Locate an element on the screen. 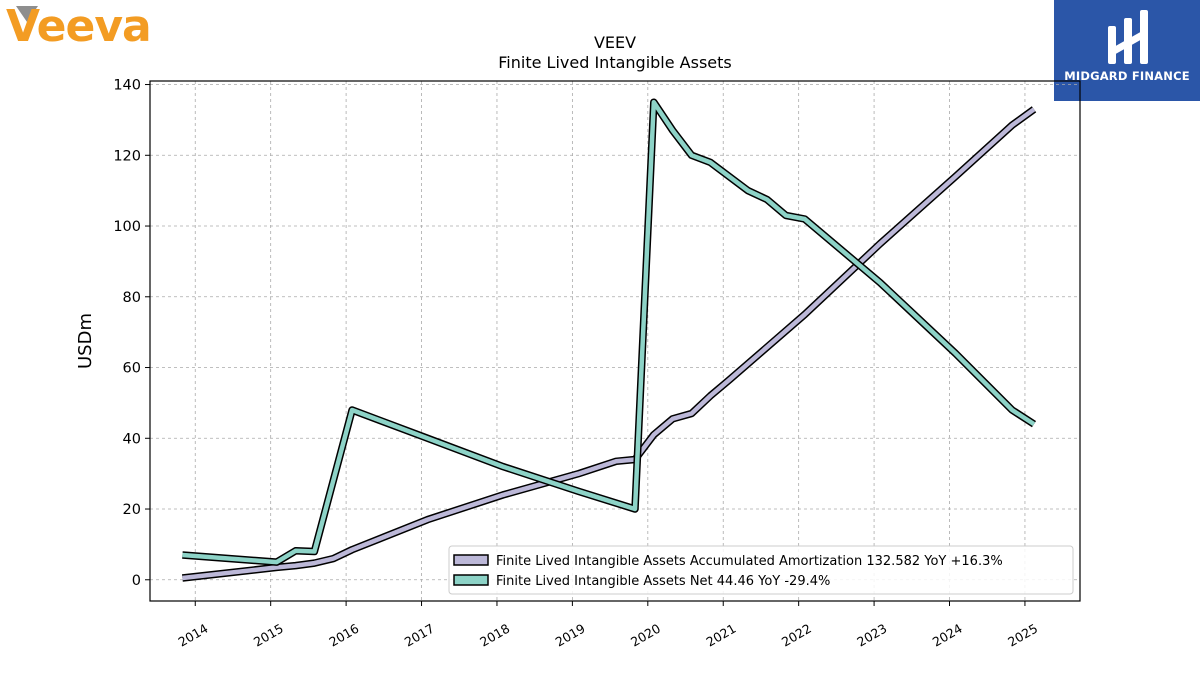 Image resolution: width=1200 pixels, height=675 pixels. y-tick-label: 140 is located at coordinates (127, 86).